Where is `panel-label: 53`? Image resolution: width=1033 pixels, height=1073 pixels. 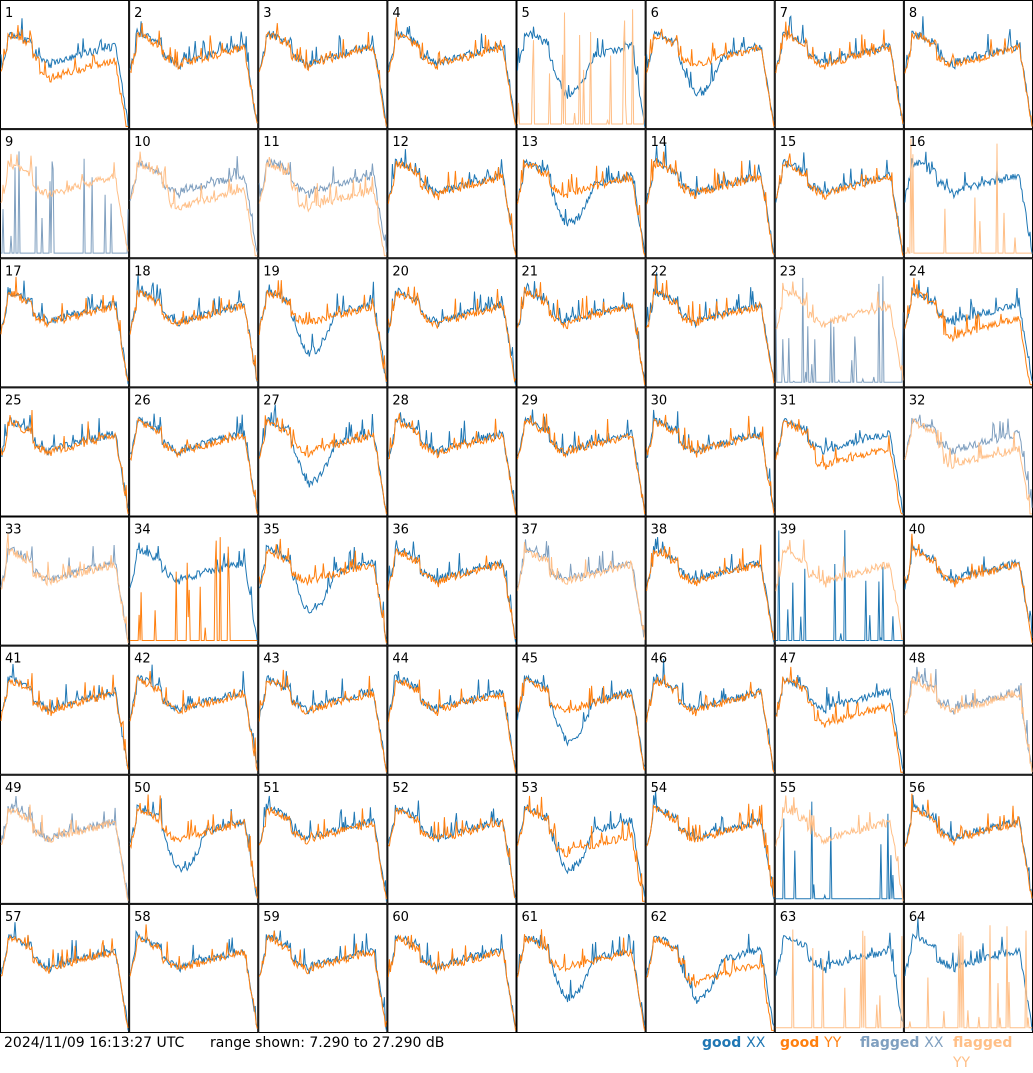 panel-label: 53 is located at coordinates (530, 788).